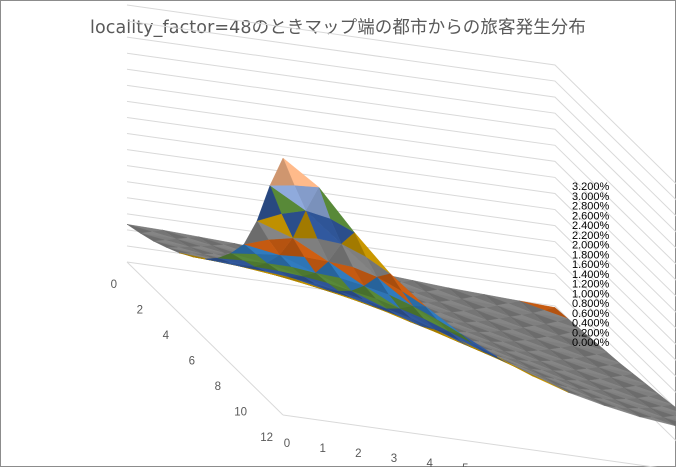 The image size is (676, 467). I want to click on z-tick-label: 0.000%, so click(591, 343).